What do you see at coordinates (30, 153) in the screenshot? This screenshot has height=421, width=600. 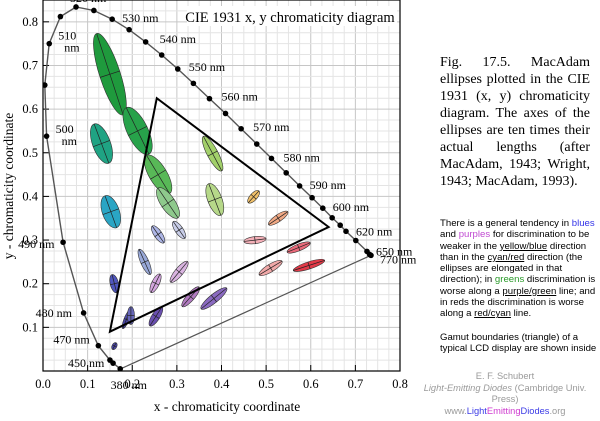 I see `y-tick-label: 0.5` at bounding box center [30, 153].